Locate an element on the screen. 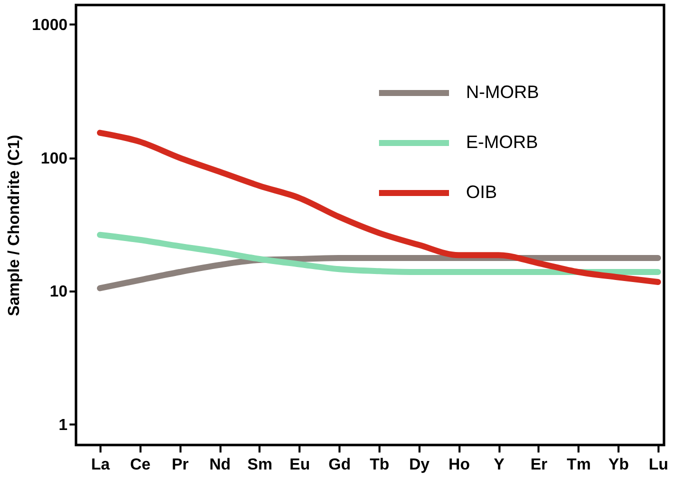 The image size is (698, 482). legend-label: N-MORB is located at coordinates (502, 92).